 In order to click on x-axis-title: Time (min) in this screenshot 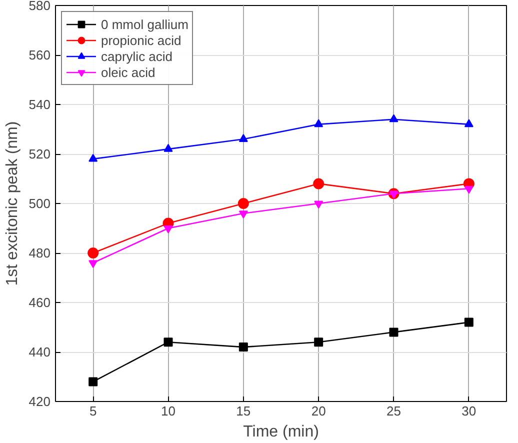, I will do `click(281, 432)`.